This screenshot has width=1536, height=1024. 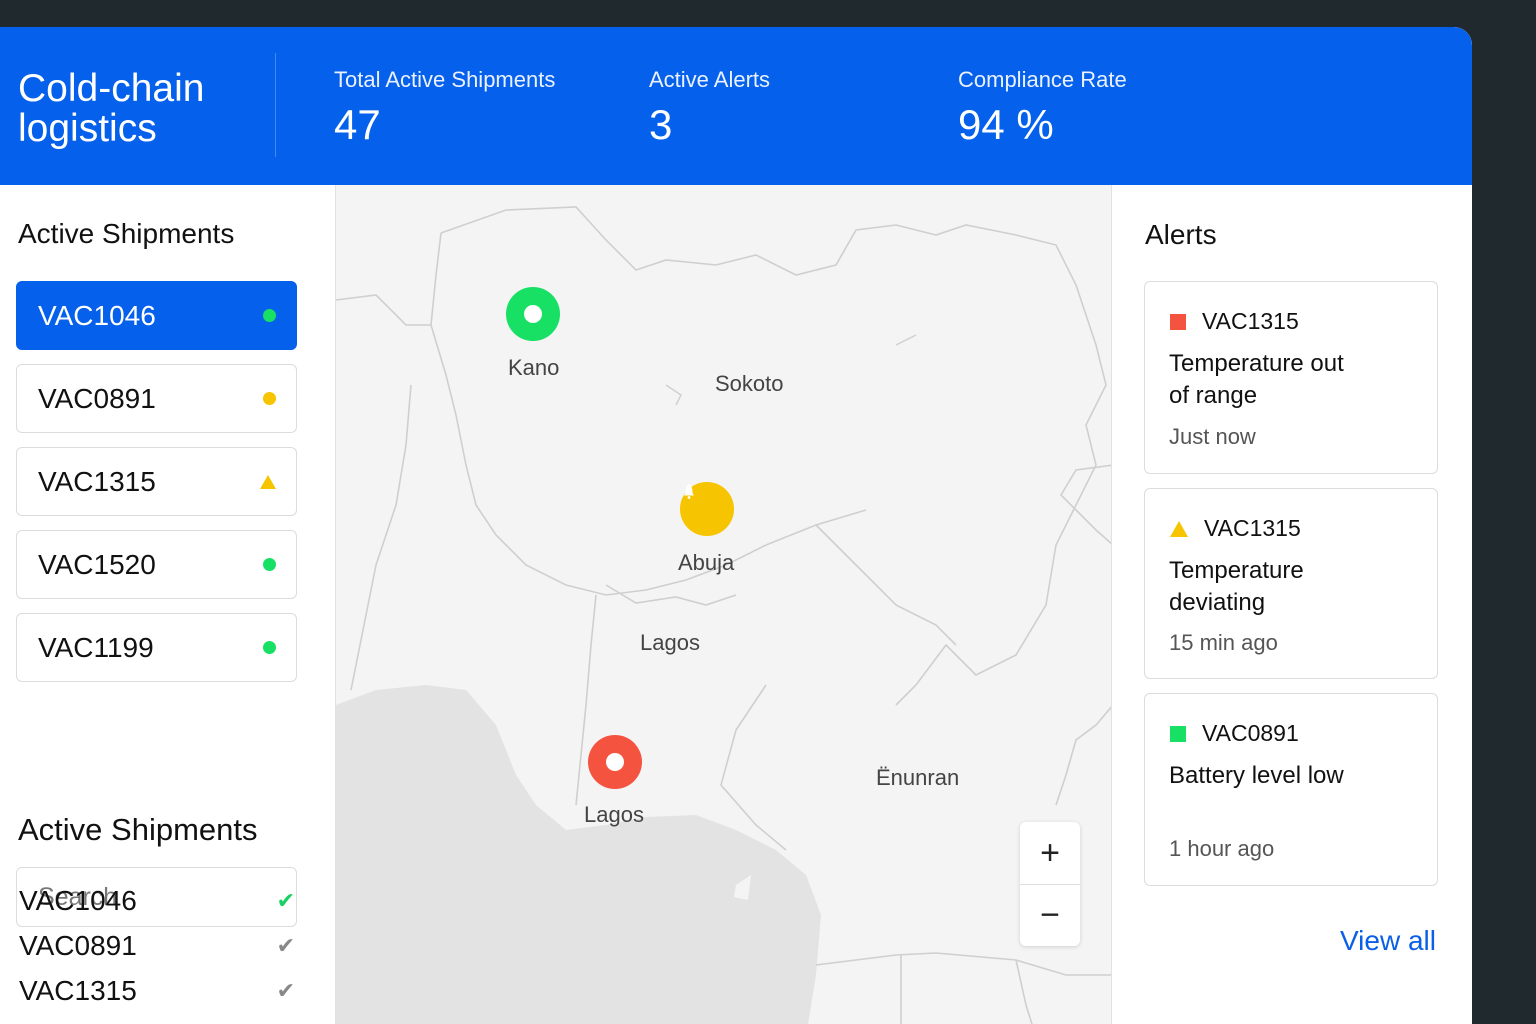 I want to click on green-square-icon, so click(x=1178, y=733).